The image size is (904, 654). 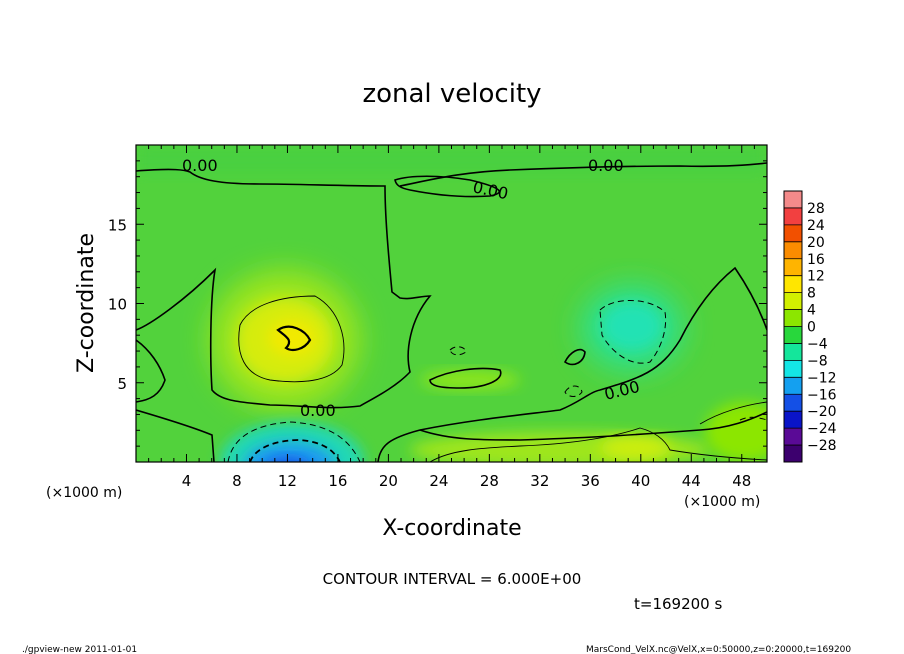 I want to click on x-tick-label: 36, so click(x=590, y=481).